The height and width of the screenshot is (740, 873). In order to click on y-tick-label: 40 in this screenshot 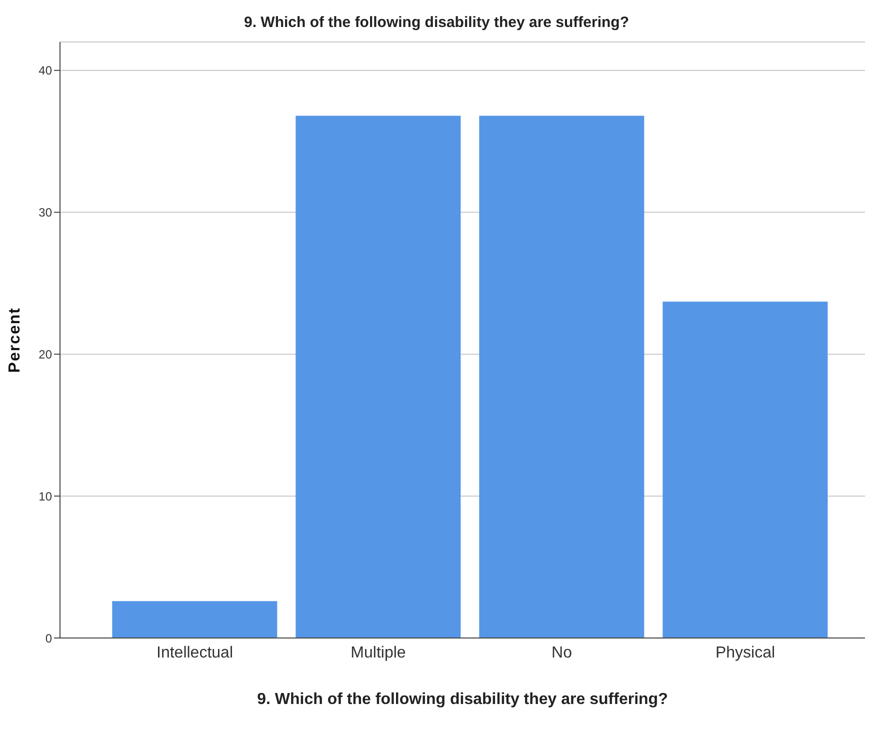, I will do `click(45, 71)`.